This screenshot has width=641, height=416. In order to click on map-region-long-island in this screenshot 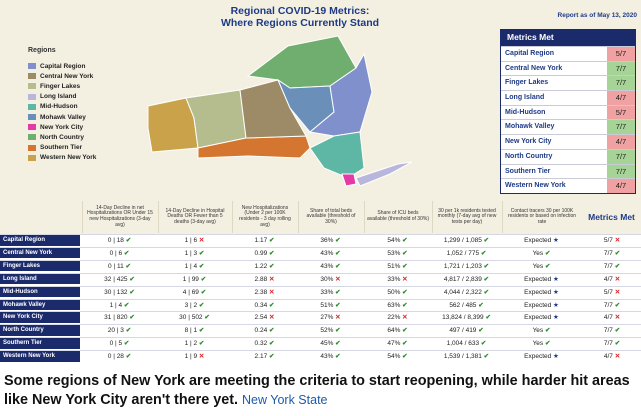, I will do `click(384, 174)`.